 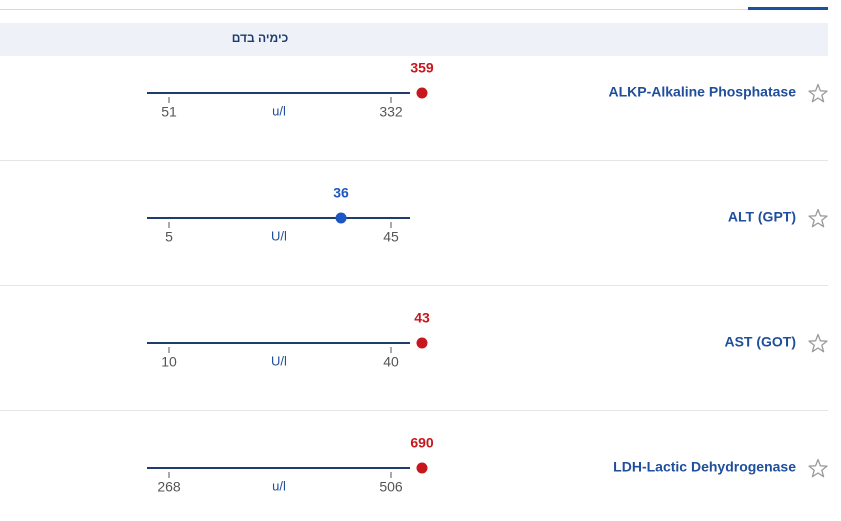 I want to click on test-name: AST (GOT), so click(x=760, y=342).